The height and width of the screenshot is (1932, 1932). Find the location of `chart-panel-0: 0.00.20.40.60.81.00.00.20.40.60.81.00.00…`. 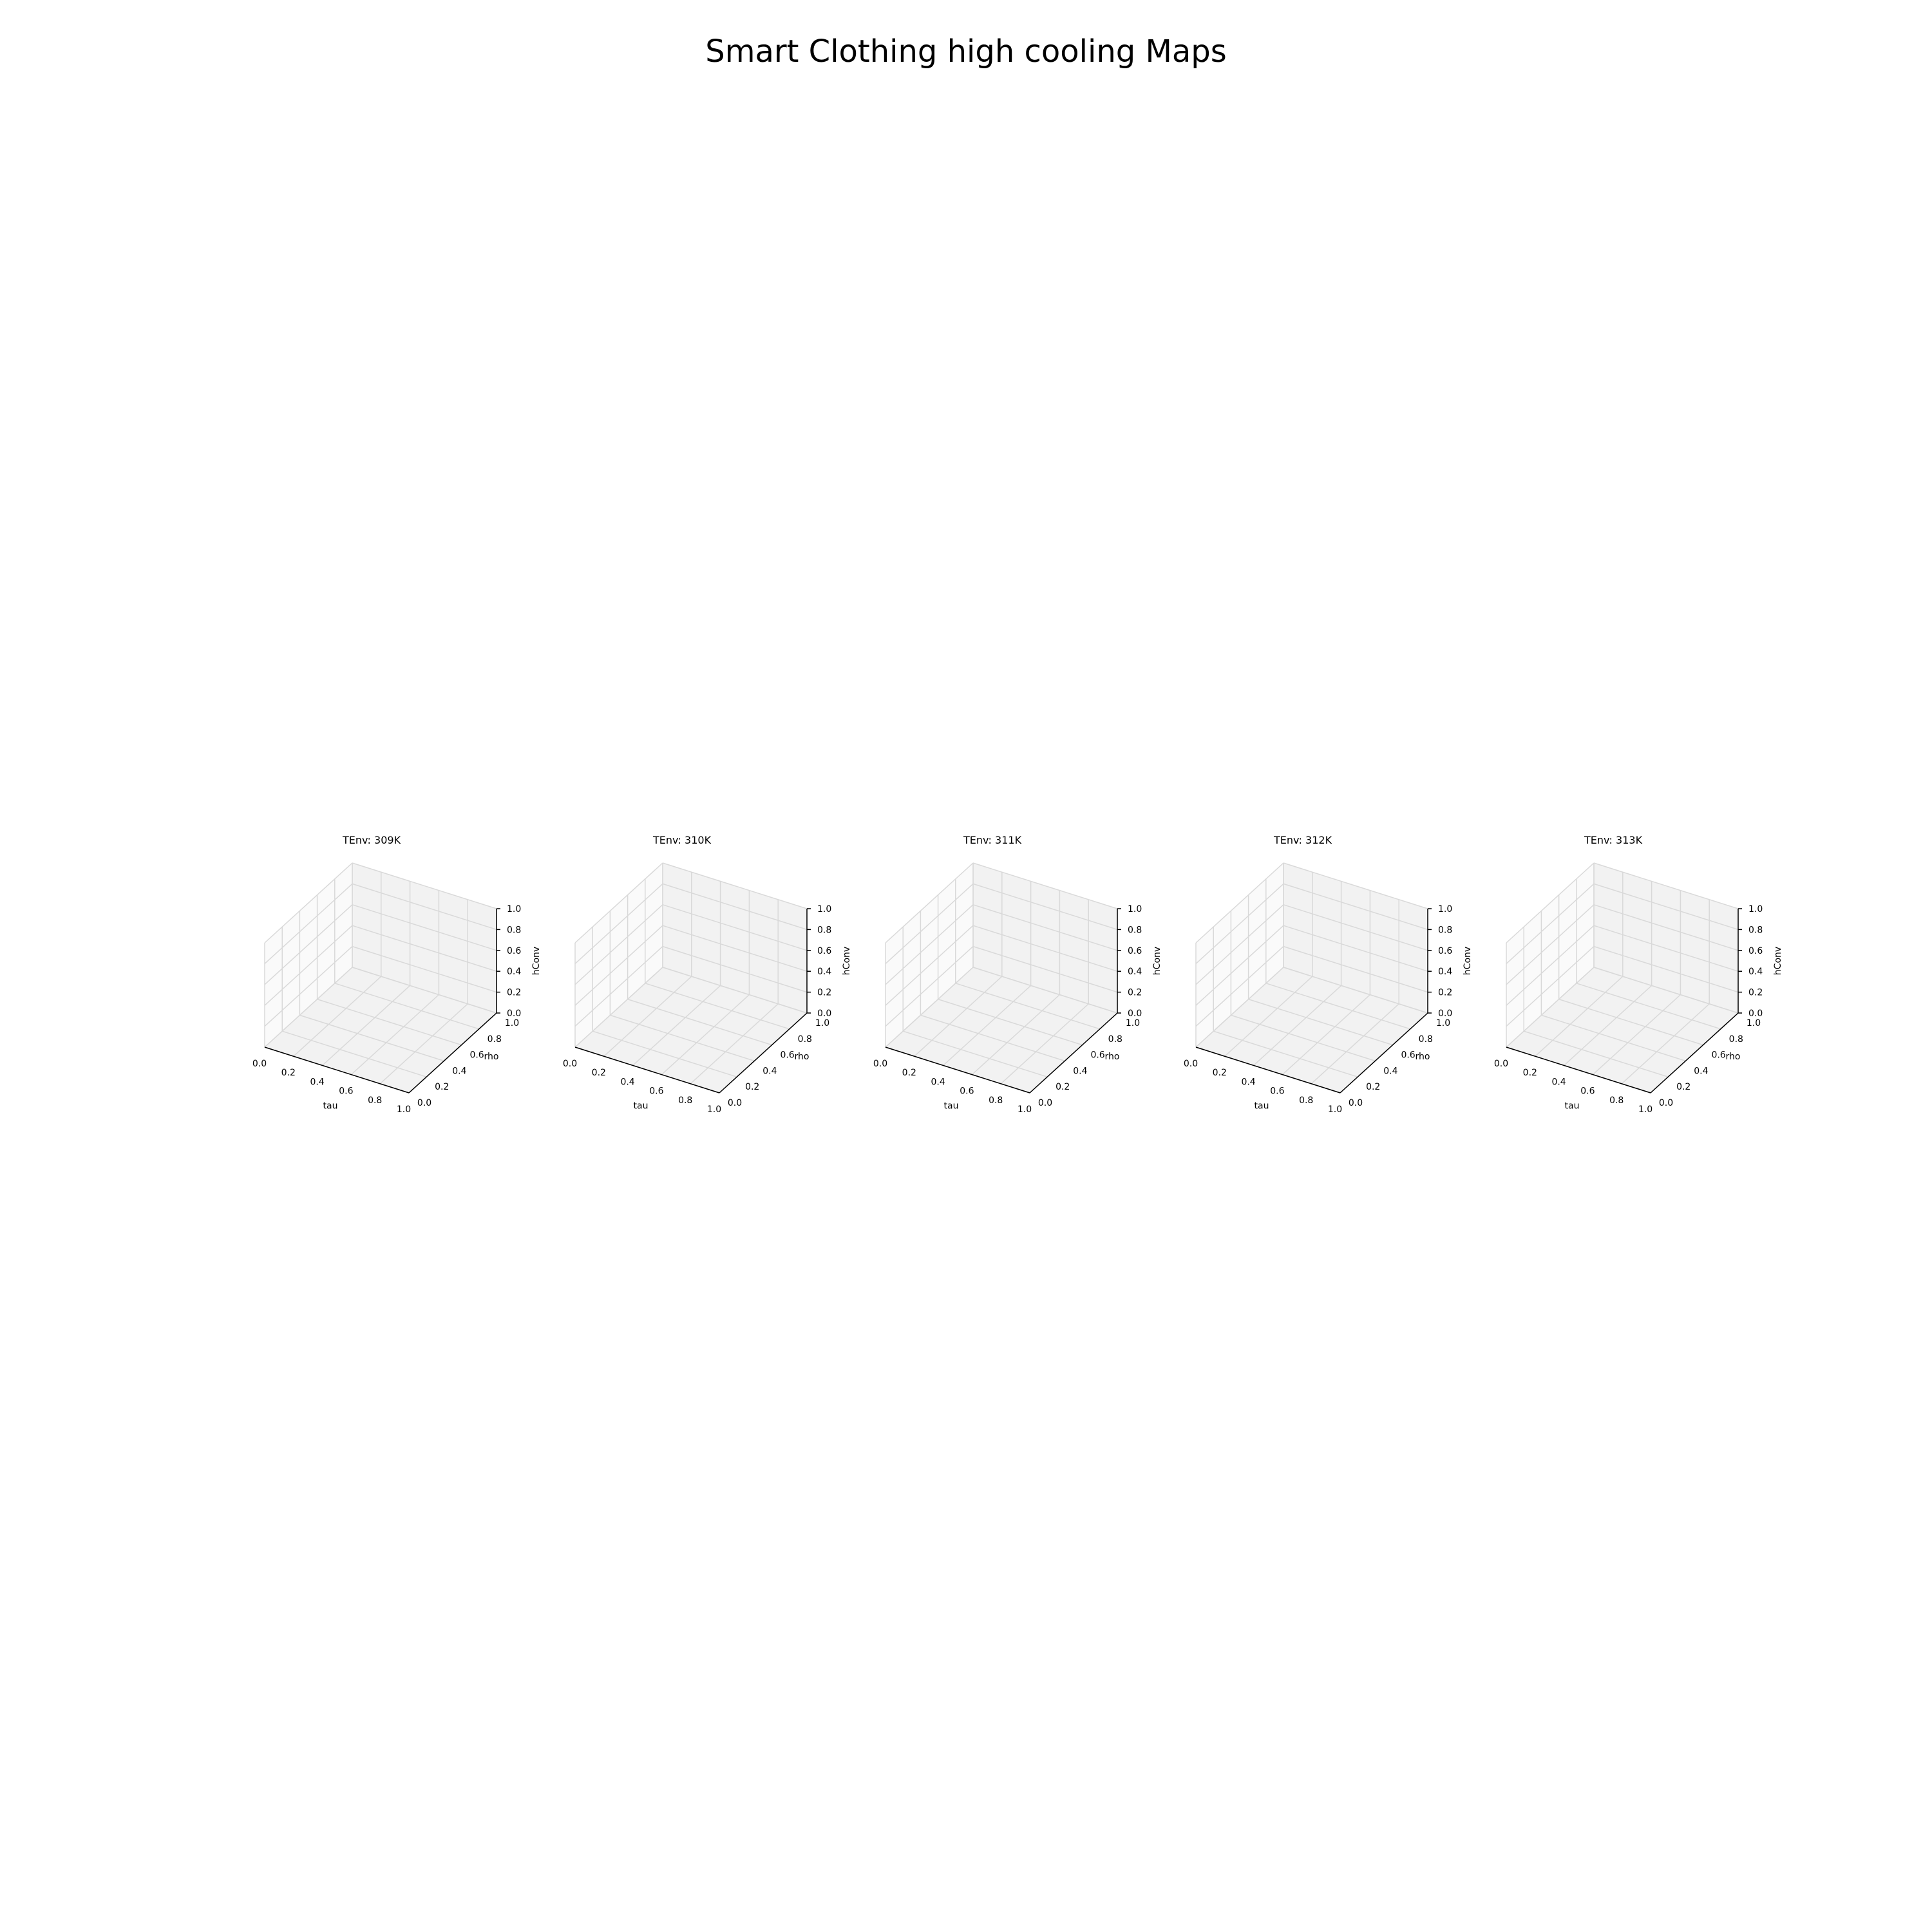

chart-panel-0: 0.00.20.40.60.81.00.00.20.40.60.81.00.00… is located at coordinates (397, 975).